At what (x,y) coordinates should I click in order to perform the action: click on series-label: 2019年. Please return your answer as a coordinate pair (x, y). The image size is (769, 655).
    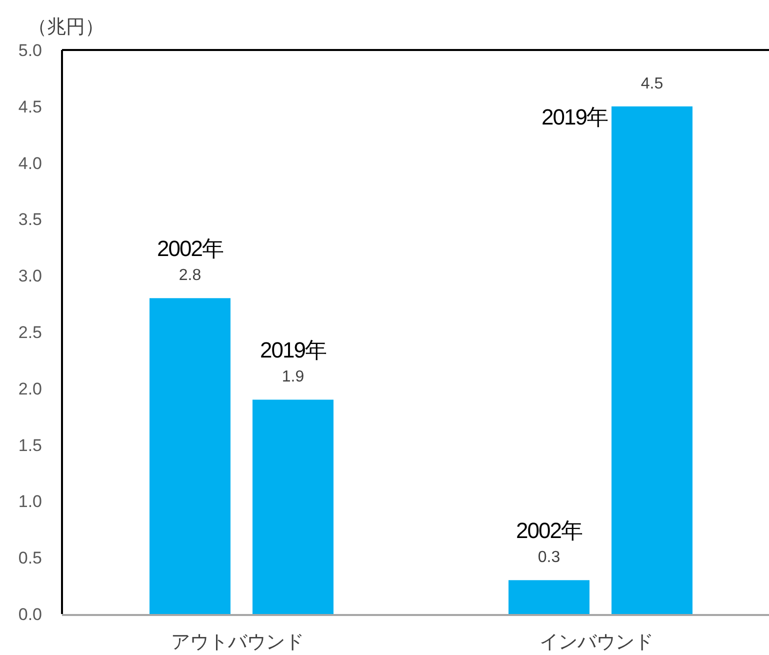
    Looking at the image, I should click on (575, 117).